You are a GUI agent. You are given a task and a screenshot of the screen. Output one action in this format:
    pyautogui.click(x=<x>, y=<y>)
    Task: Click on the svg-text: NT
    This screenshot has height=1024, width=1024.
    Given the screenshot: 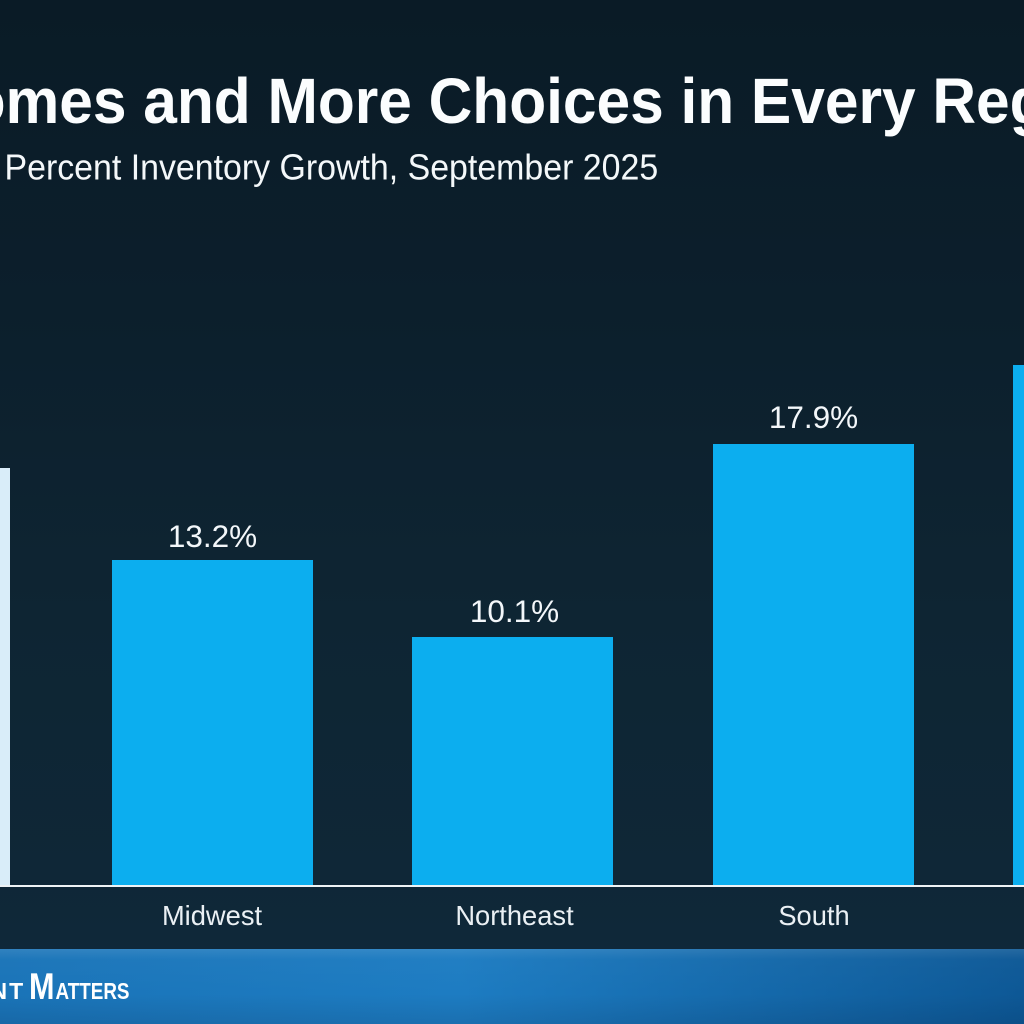 What is the action you would take?
    pyautogui.click(x=12, y=991)
    